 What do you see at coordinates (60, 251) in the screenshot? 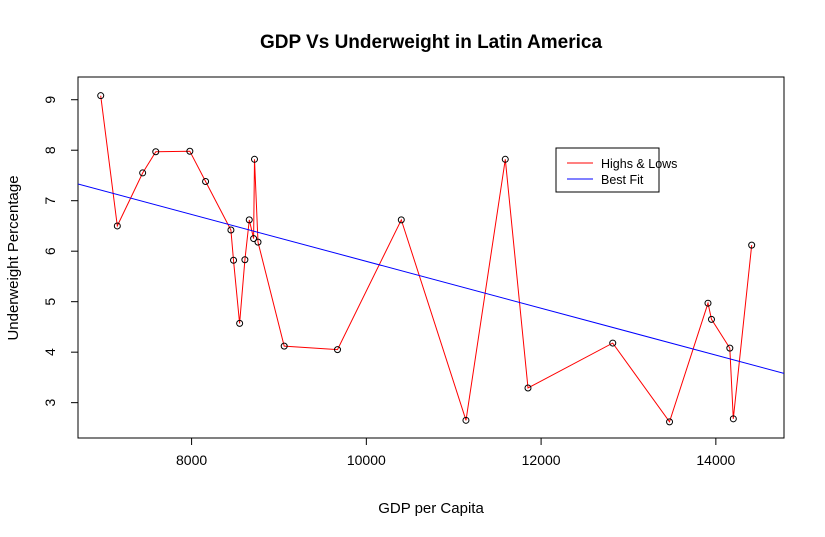
I see `y-axis: 3 4 5 6 7 8 9` at bounding box center [60, 251].